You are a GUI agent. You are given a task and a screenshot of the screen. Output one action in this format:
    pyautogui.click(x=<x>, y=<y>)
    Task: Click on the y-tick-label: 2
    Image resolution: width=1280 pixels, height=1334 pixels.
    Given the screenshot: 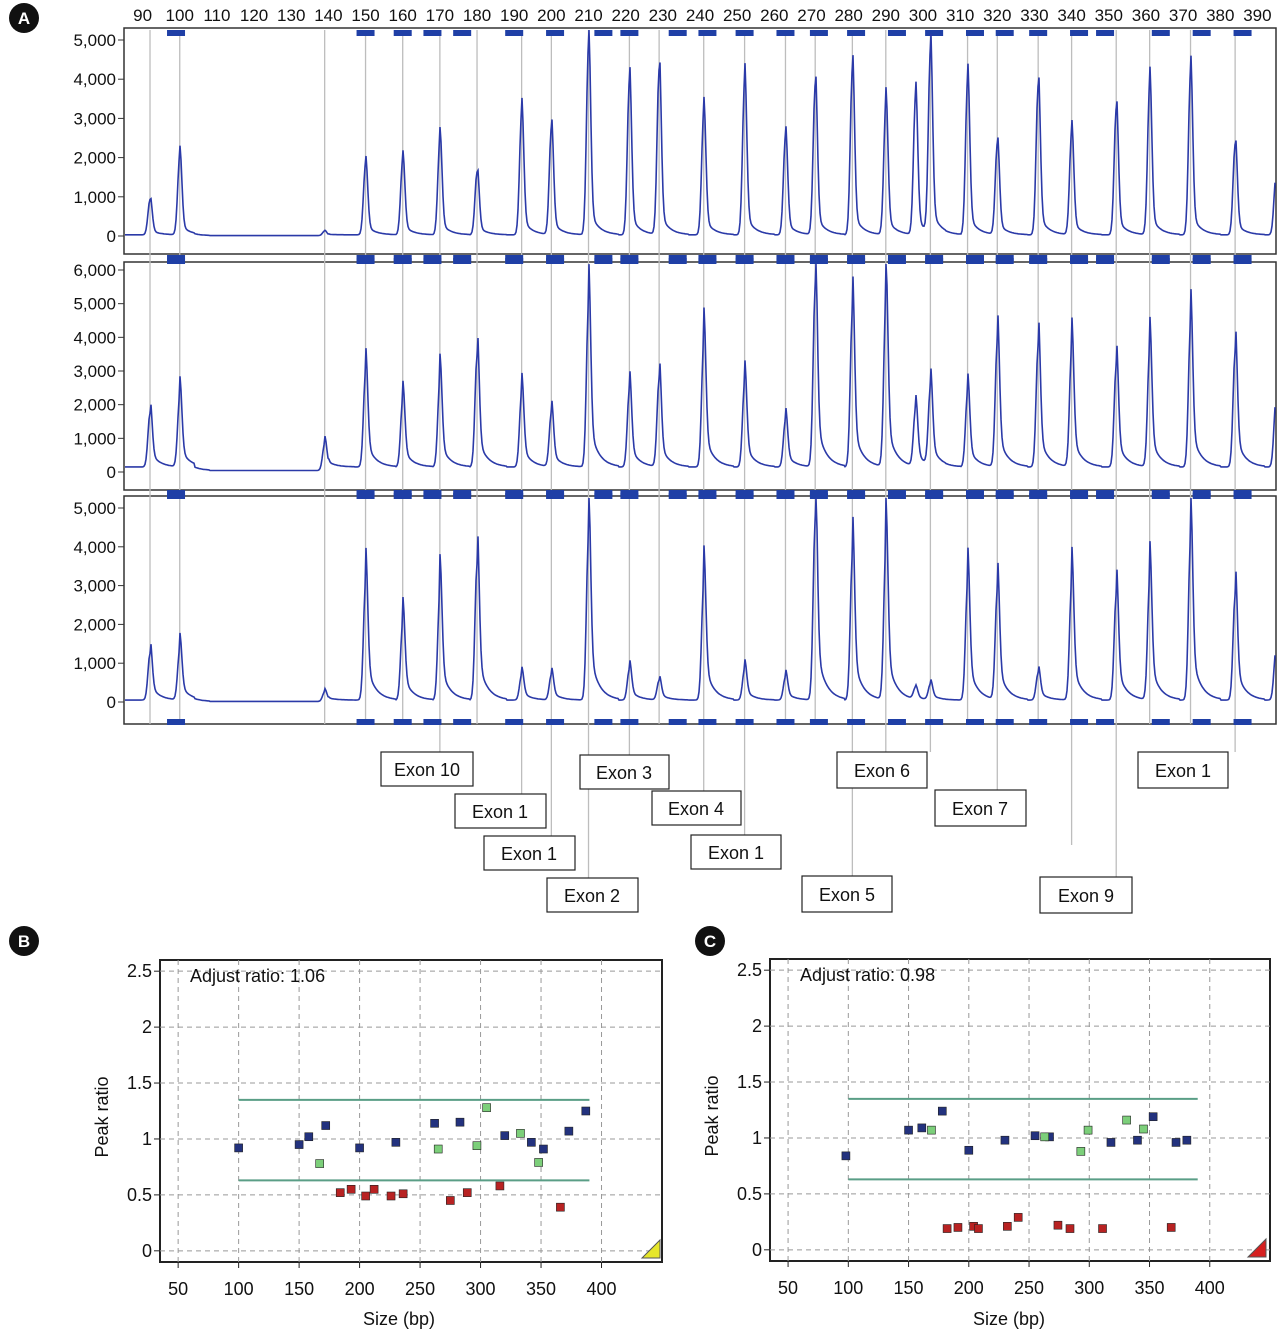 What is the action you would take?
    pyautogui.click(x=147, y=1027)
    